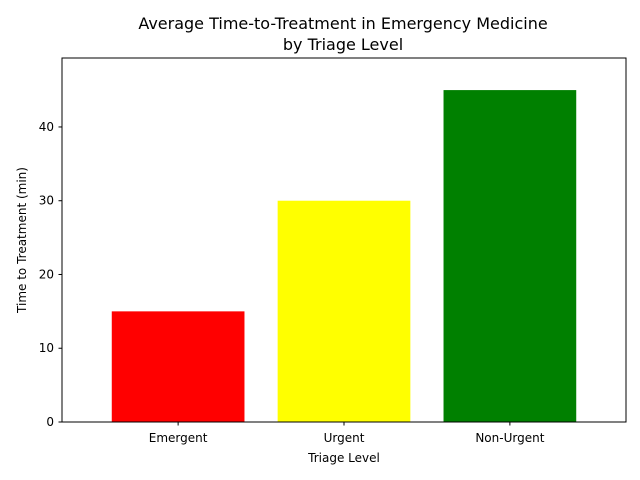  Describe the element at coordinates (344, 311) in the screenshot. I see `bar-urgent` at that location.